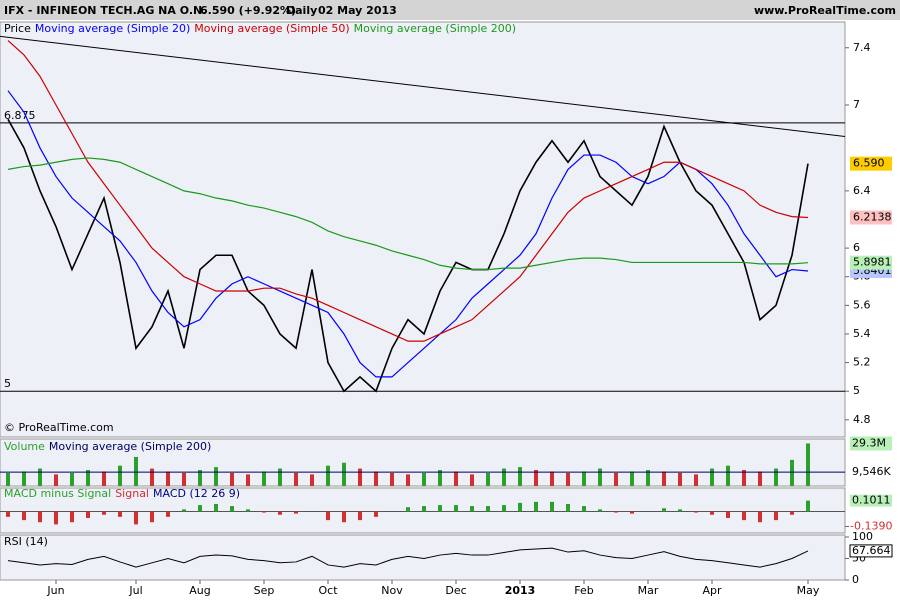 The width and height of the screenshot is (900, 604). Describe the element at coordinates (871, 525) in the screenshot. I see `low-label: -0.1390` at that location.